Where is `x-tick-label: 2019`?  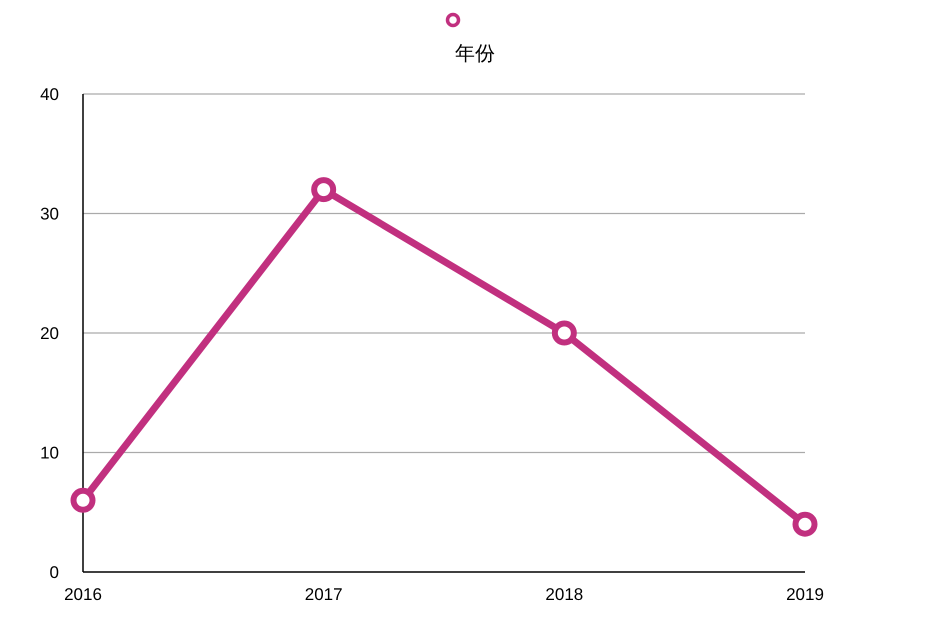 x-tick-label: 2019 is located at coordinates (805, 594).